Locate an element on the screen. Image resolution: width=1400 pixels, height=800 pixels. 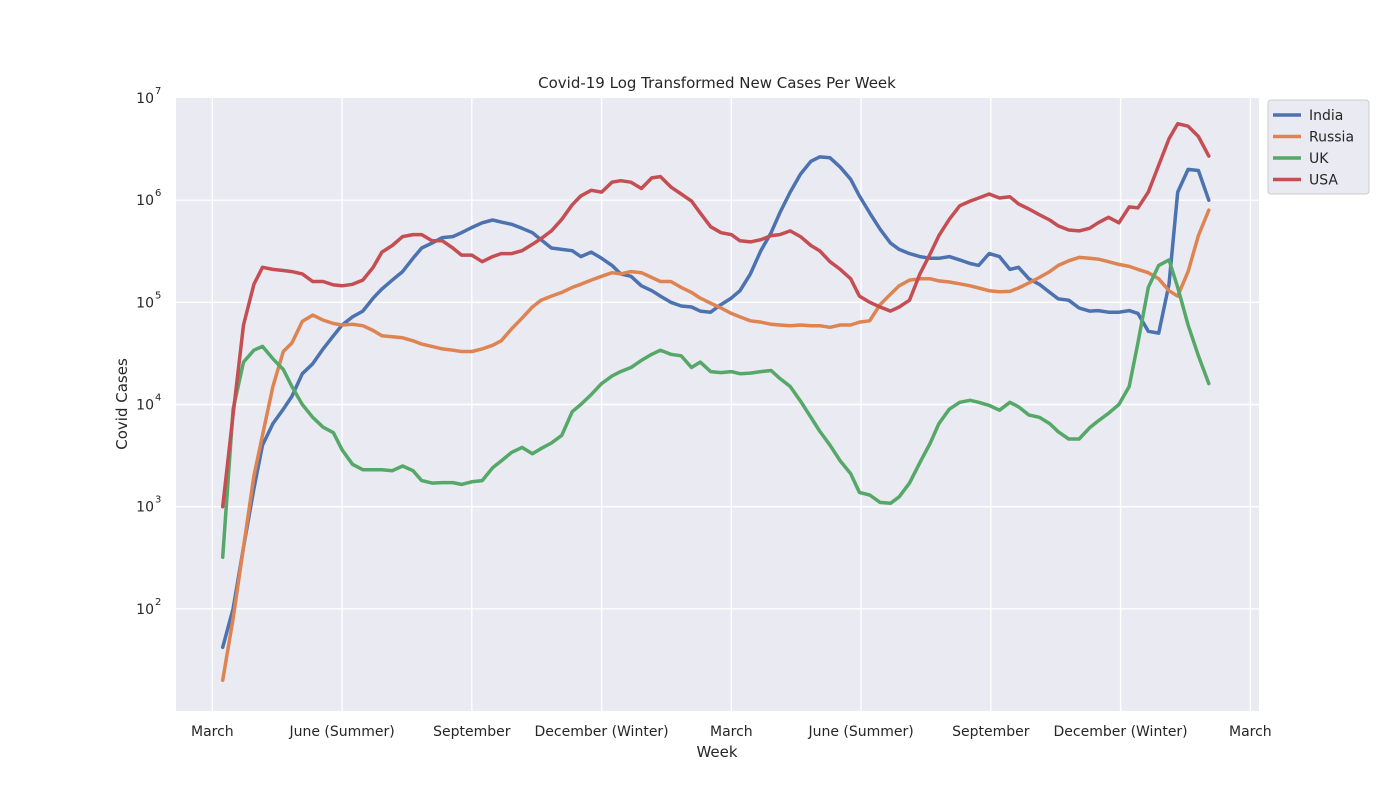
legend-label-russia: Russia is located at coordinates (1331, 138).